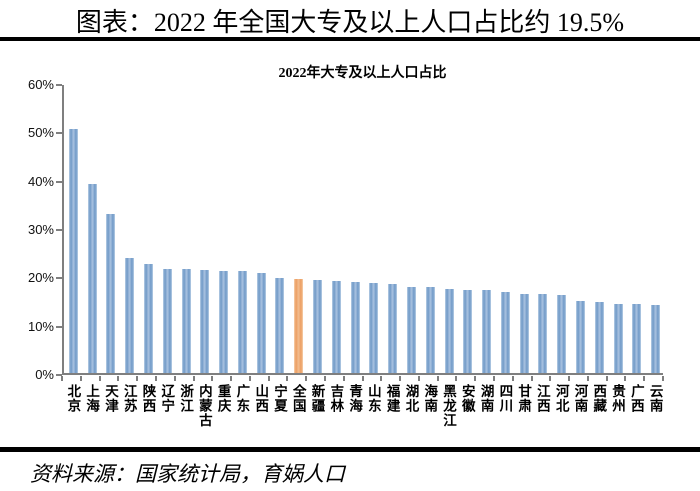 The height and width of the screenshot is (491, 700). I want to click on x-axis-label: 浙江, so click(186, 398).